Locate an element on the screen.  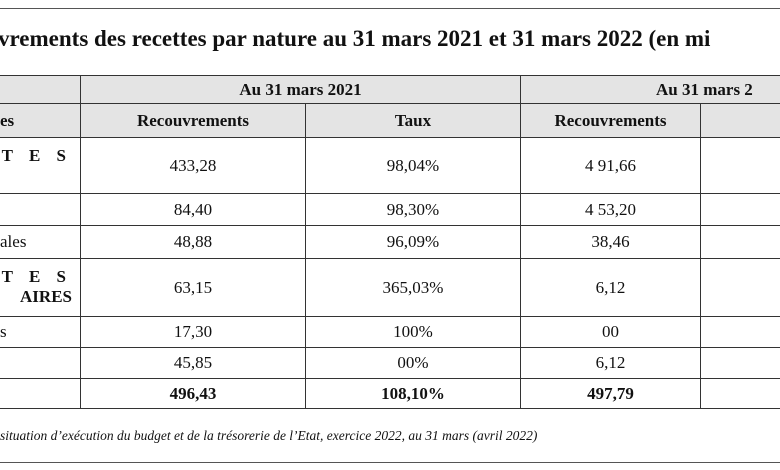
table-row: 45,85 00% 6,12 is located at coordinates (390, 363).